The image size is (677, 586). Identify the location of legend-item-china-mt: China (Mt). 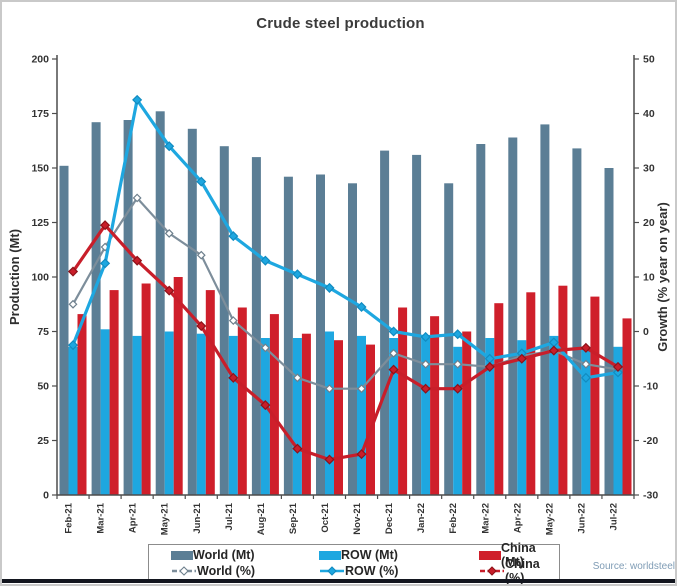
(519, 555).